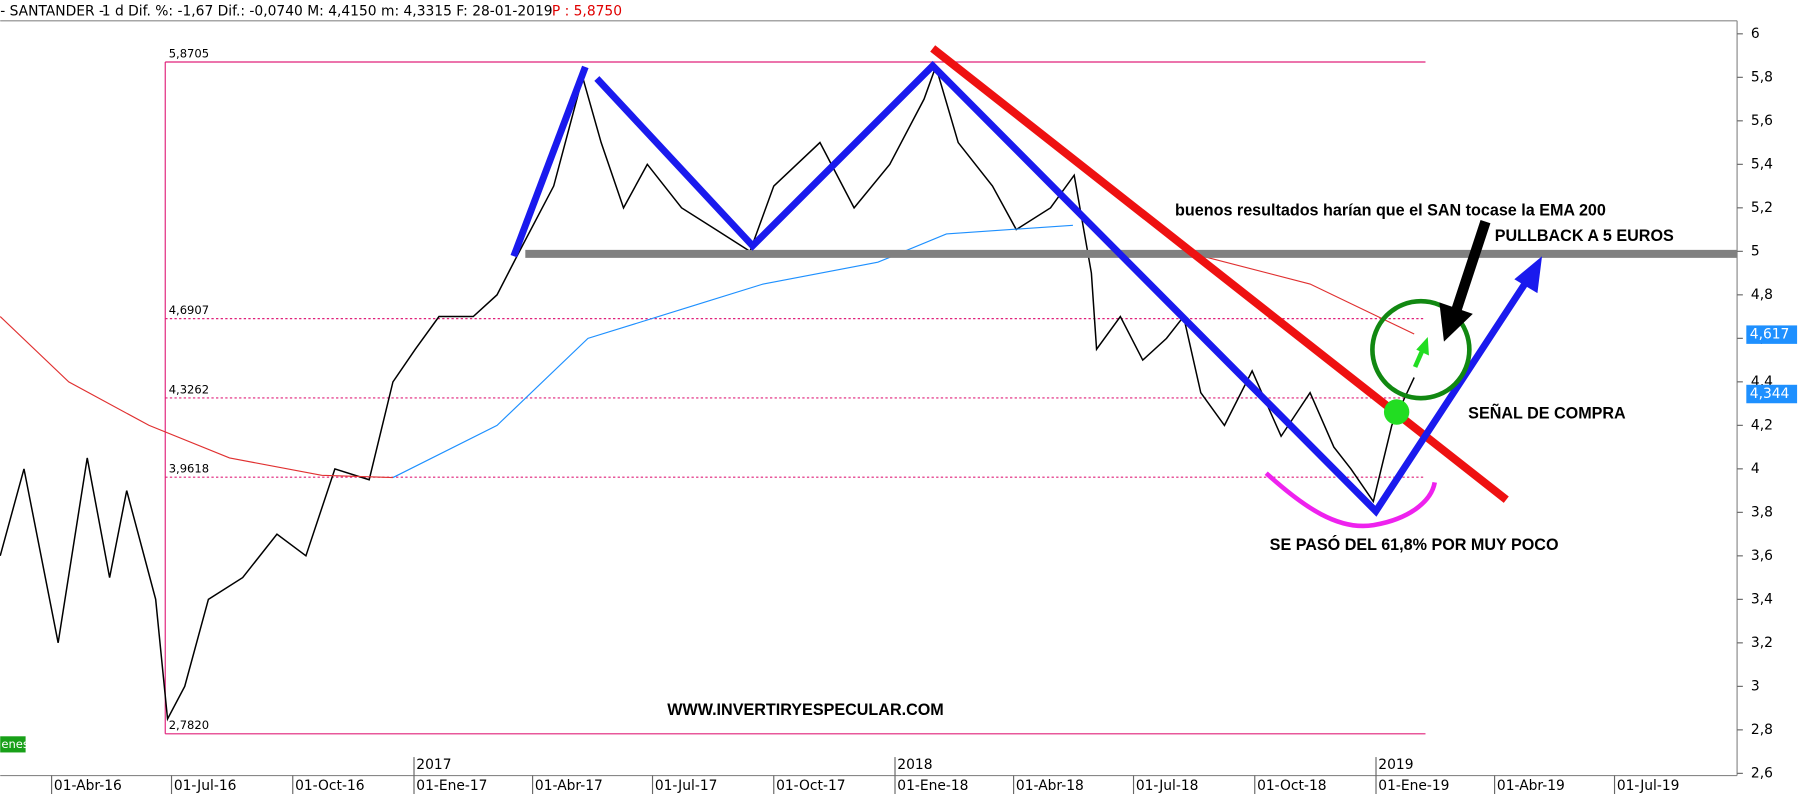 Image resolution: width=1810 pixels, height=798 pixels. I want to click on arrow-head, so click(1528, 275).